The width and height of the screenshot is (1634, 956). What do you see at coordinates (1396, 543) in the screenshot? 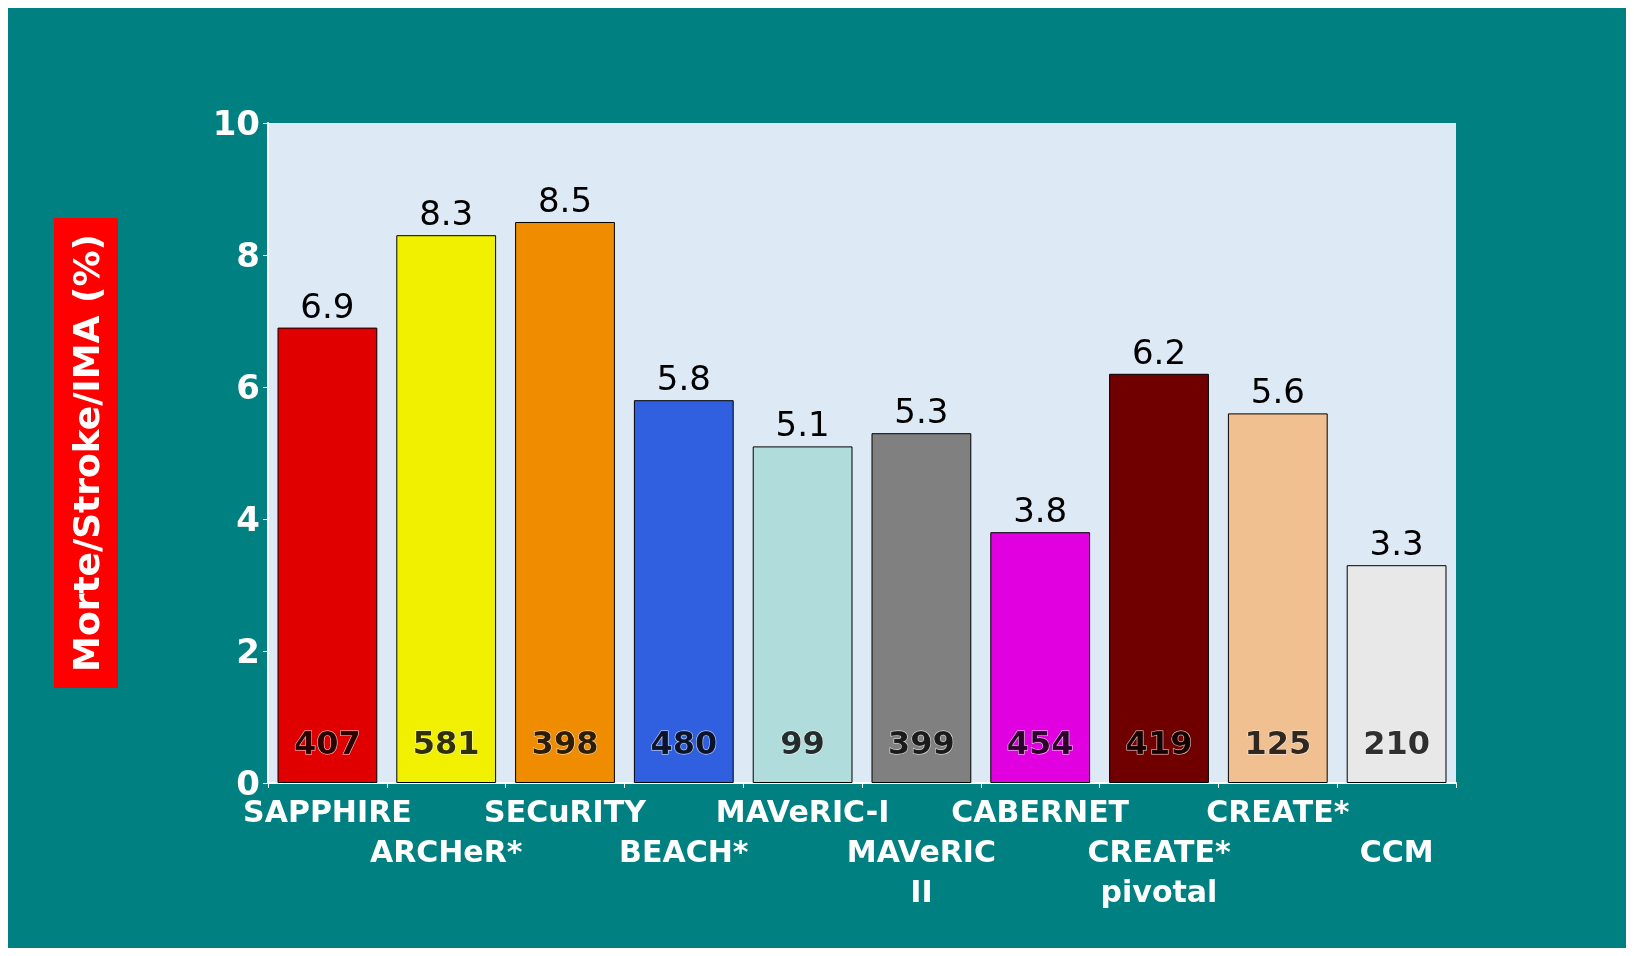
I see `data-label: 3.3` at bounding box center [1396, 543].